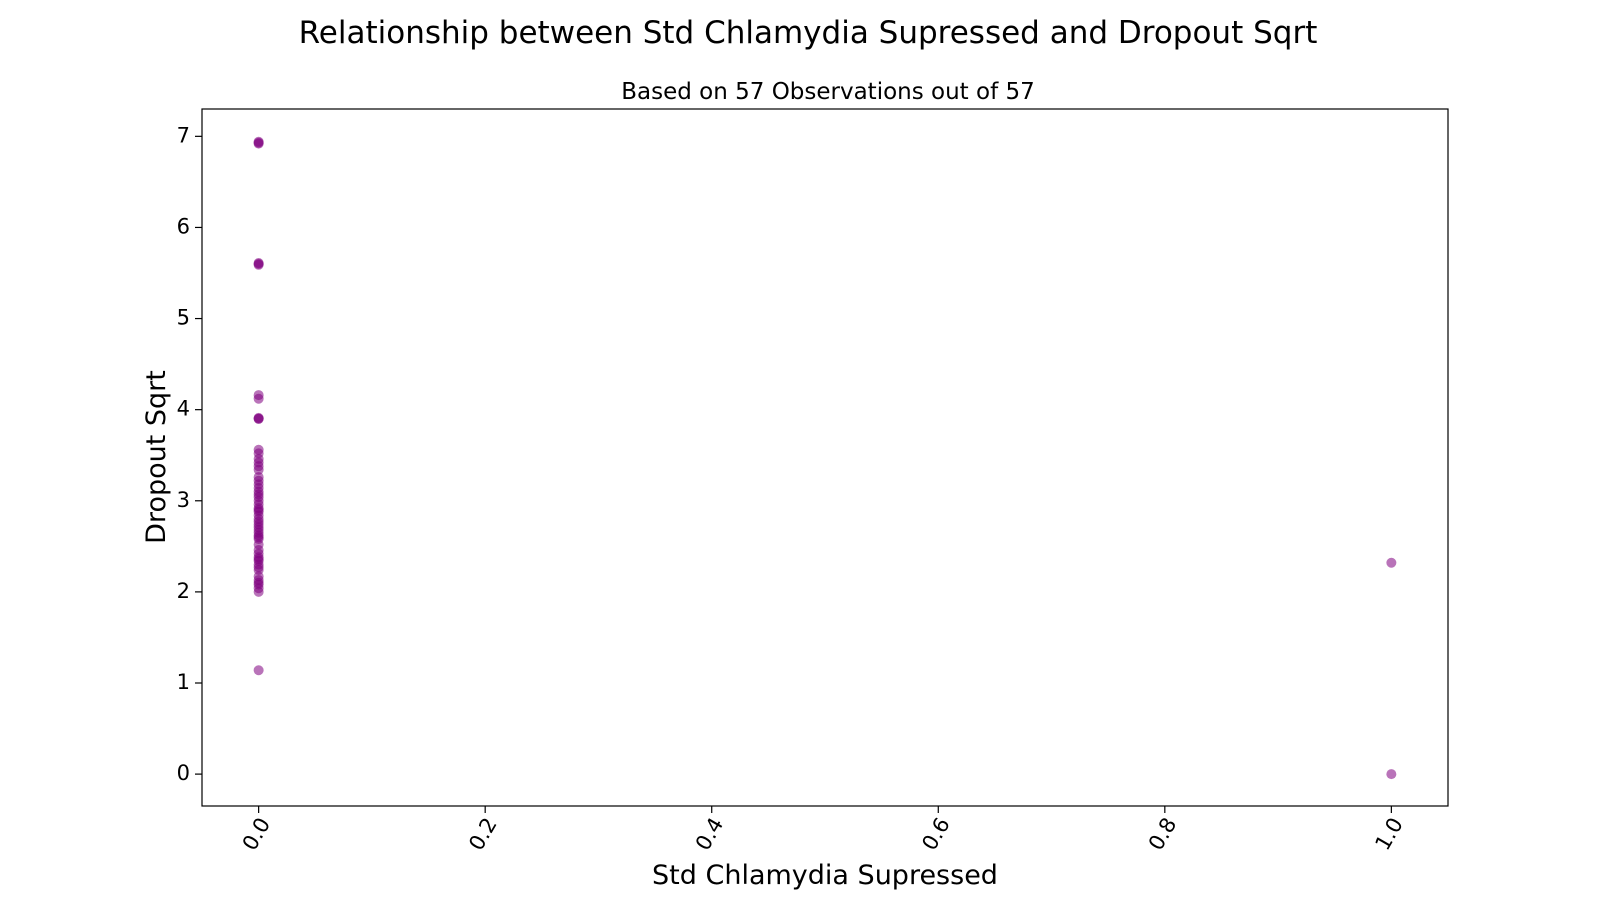 The width and height of the screenshot is (1600, 900). What do you see at coordinates (183, 773) in the screenshot?
I see `y-tick-label: 0` at bounding box center [183, 773].